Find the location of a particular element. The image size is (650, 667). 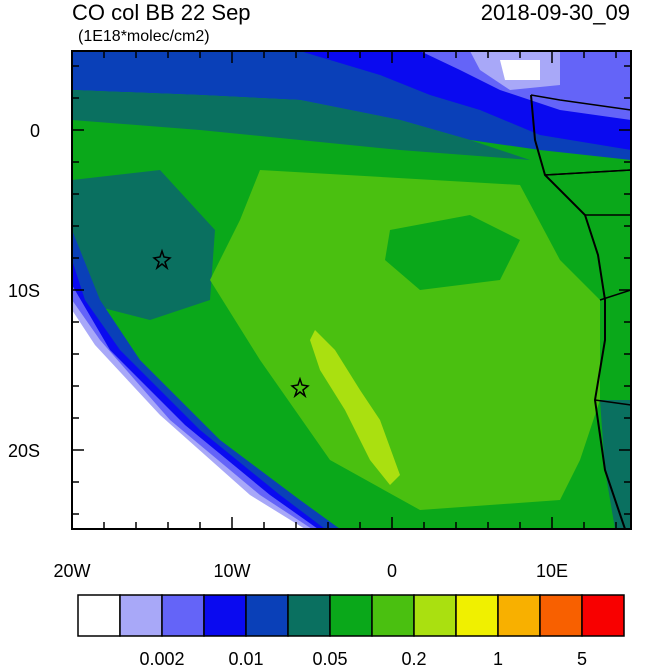

x-tick-label: 0 is located at coordinates (392, 571).